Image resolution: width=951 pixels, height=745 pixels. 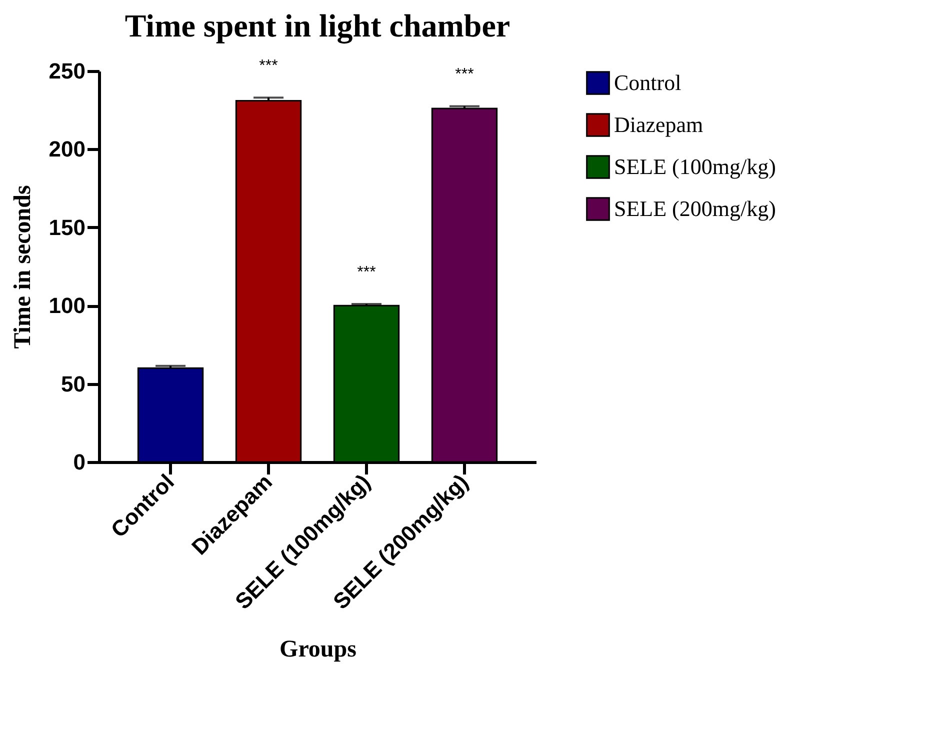 What do you see at coordinates (73, 383) in the screenshot?
I see `y-tick-label: 50` at bounding box center [73, 383].